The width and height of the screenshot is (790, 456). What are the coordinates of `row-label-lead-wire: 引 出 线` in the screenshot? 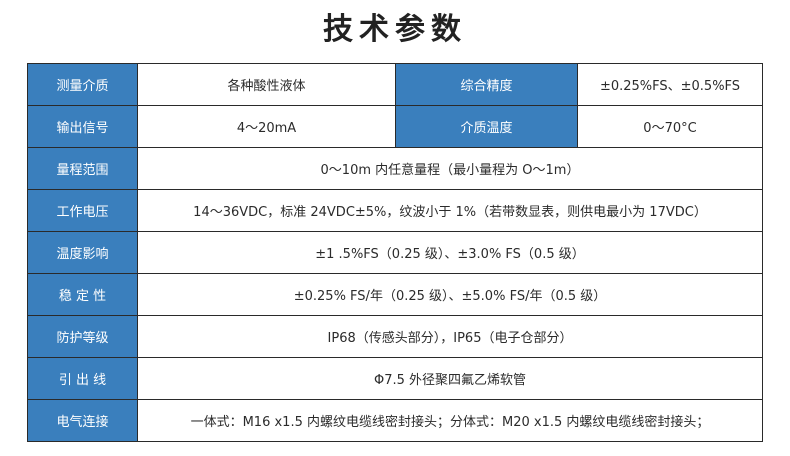 It's located at (82, 378).